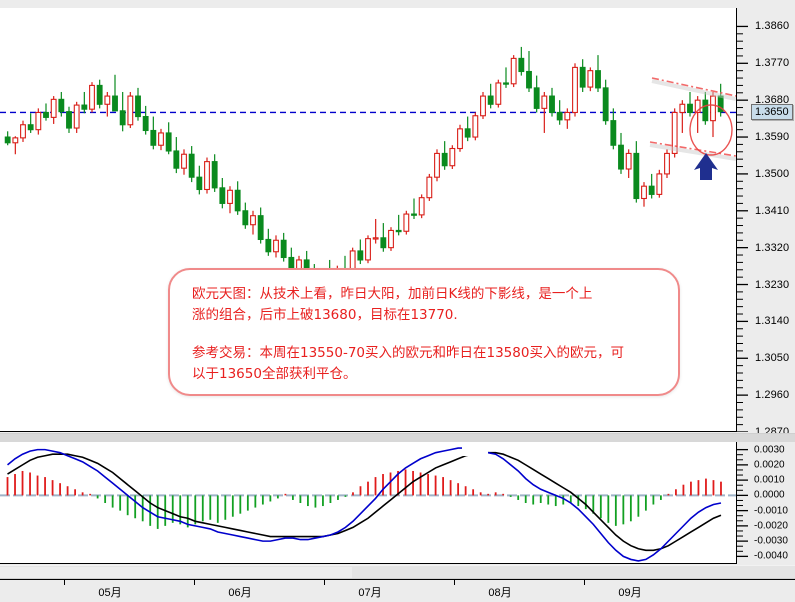 The height and width of the screenshot is (602, 795). I want to click on price-axis-ticks, so click(742, 228).